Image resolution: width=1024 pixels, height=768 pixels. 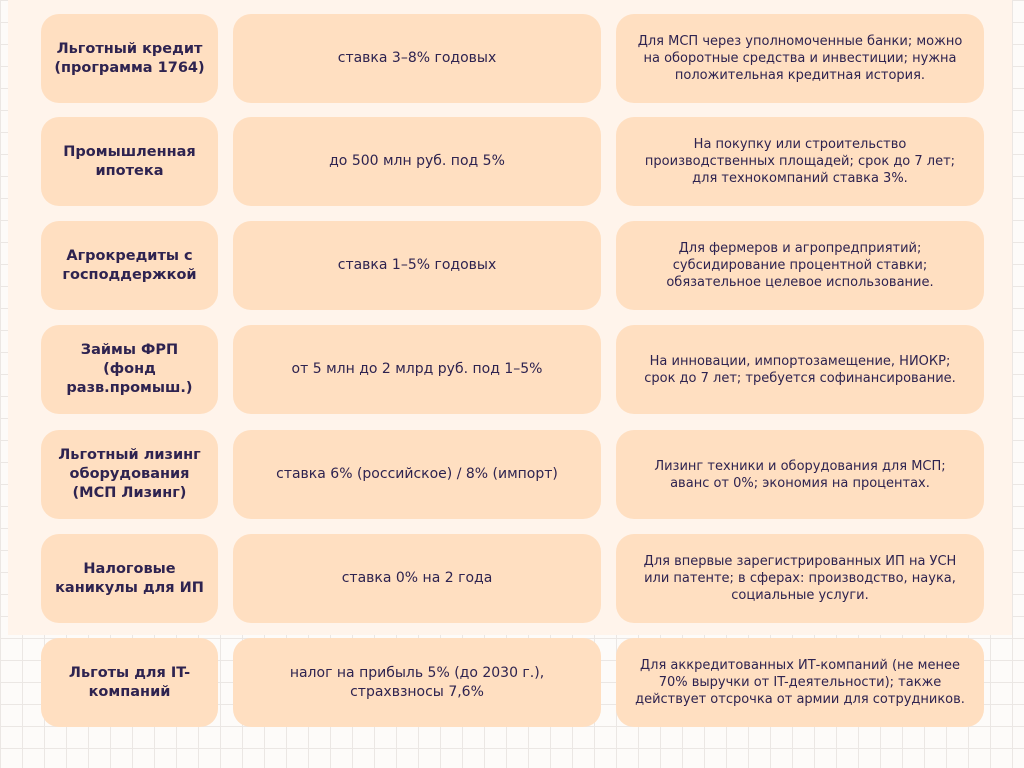 I want to click on program-name: Займы ФРП (фонд разв.промыш.), so click(x=129, y=369).